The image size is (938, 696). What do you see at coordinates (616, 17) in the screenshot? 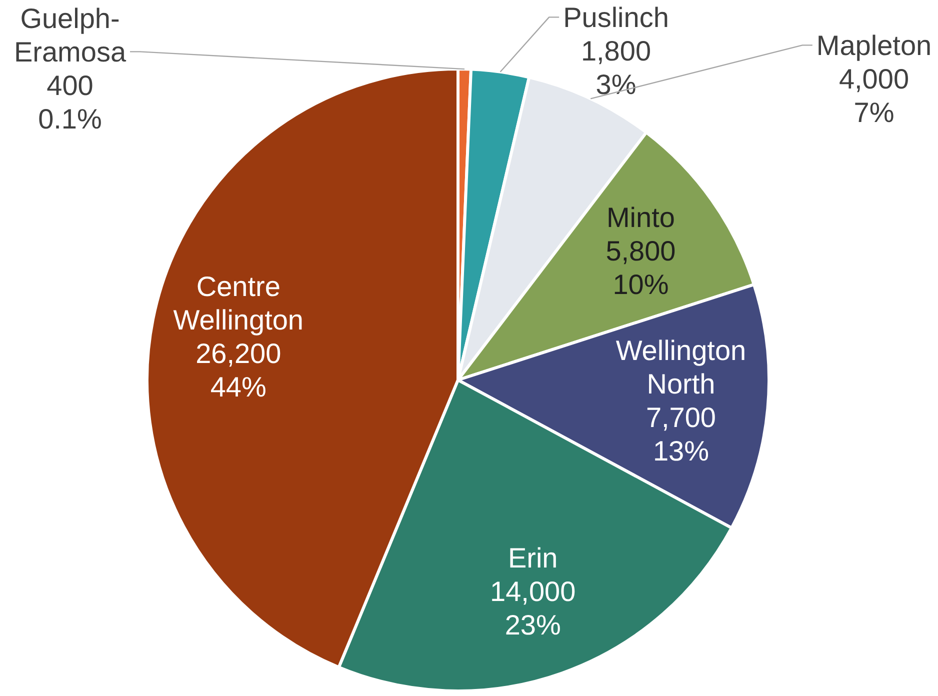
I see `slice-label: Puslinch` at bounding box center [616, 17].